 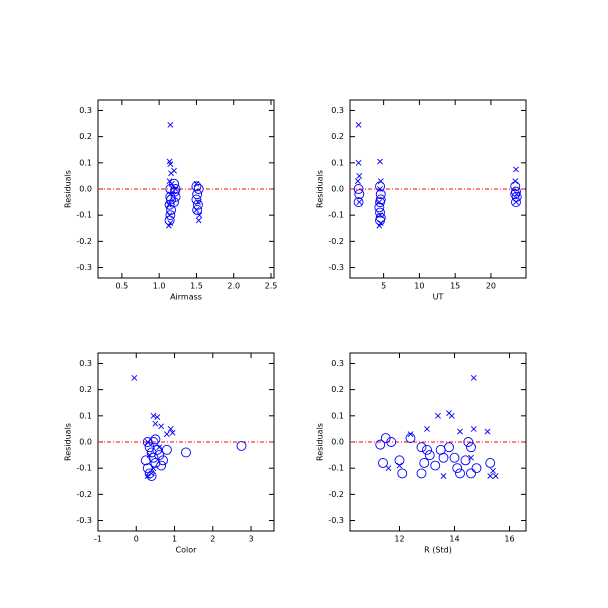 What do you see at coordinates (85, 363) in the screenshot?
I see `y-tick-label: 0.3` at bounding box center [85, 363].